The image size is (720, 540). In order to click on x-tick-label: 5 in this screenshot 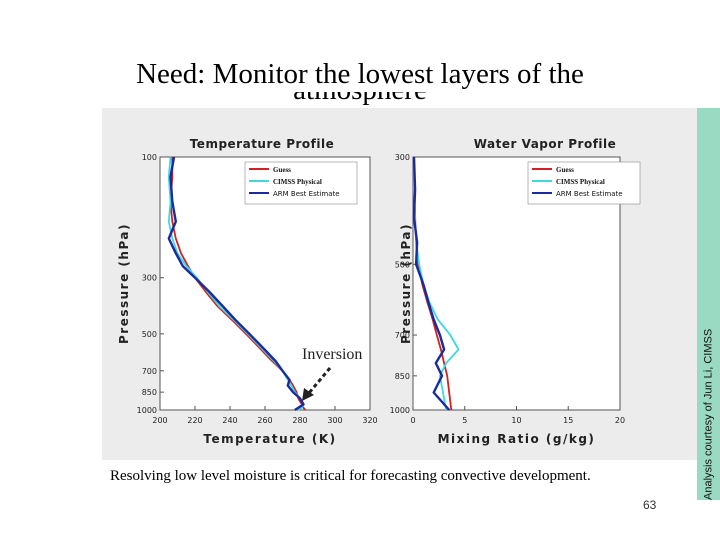, I will do `click(464, 420)`.